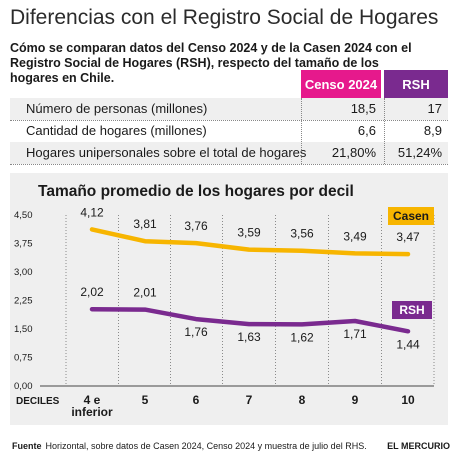 The height and width of the screenshot is (462, 458). I want to click on data-label: 2,02, so click(92, 292).